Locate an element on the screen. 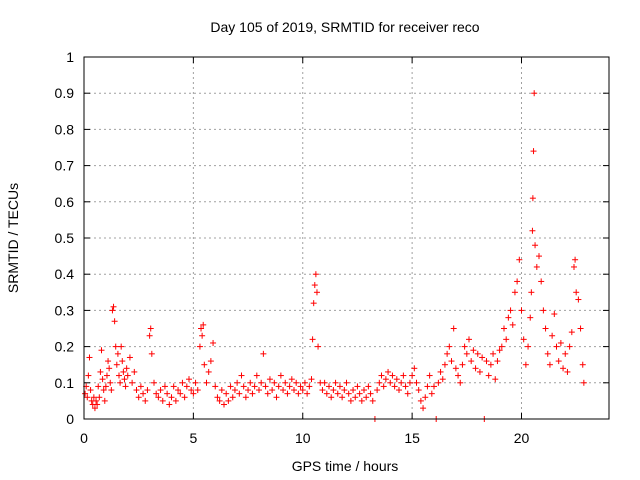 The width and height of the screenshot is (640, 480). y-axis-label: SRMTID / TECUs is located at coordinates (13, 238).